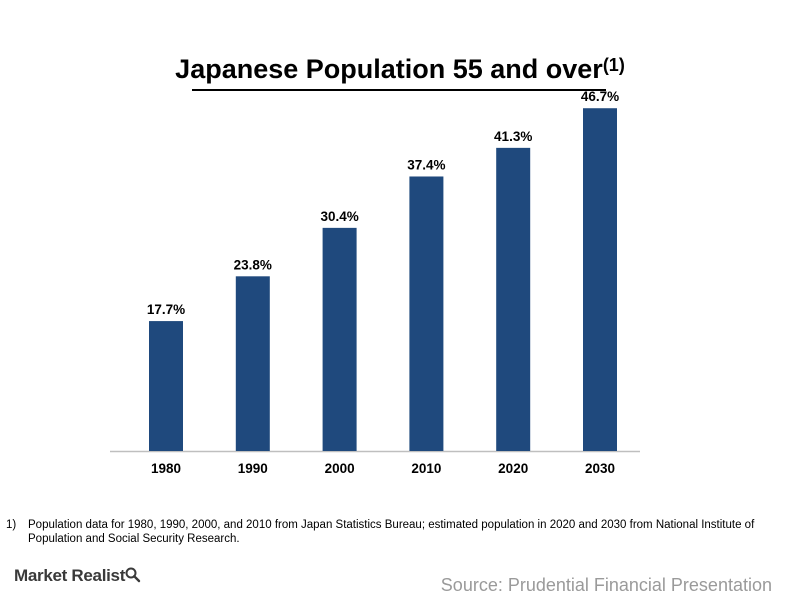  What do you see at coordinates (513, 468) in the screenshot?
I see `x-tick-label-2020: 2020` at bounding box center [513, 468].